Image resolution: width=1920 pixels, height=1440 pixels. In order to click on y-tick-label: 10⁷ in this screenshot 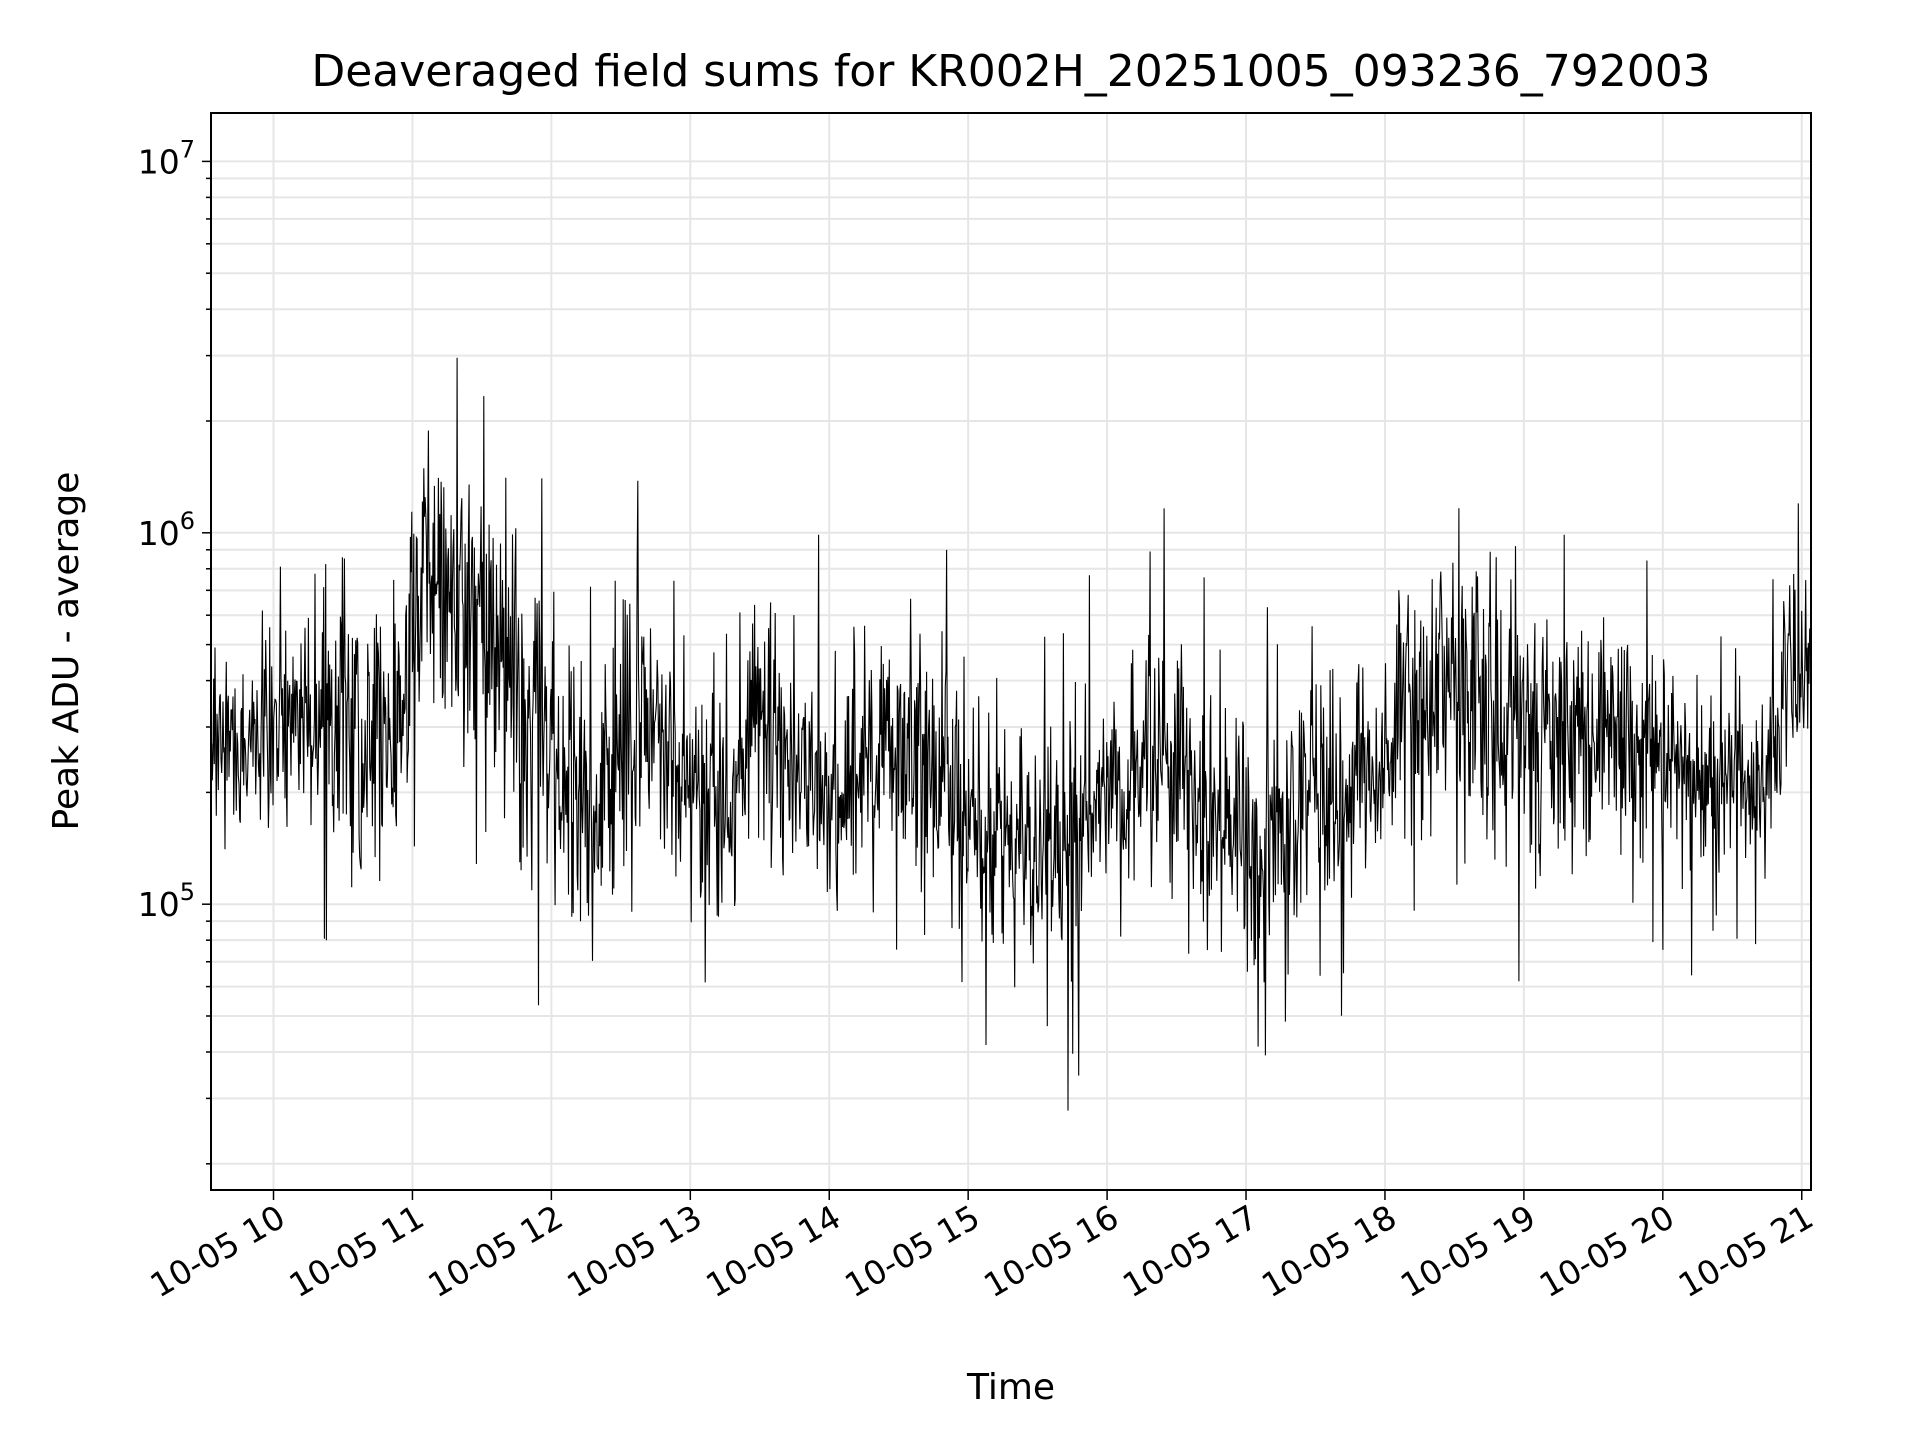, I will do `click(166, 158)`.